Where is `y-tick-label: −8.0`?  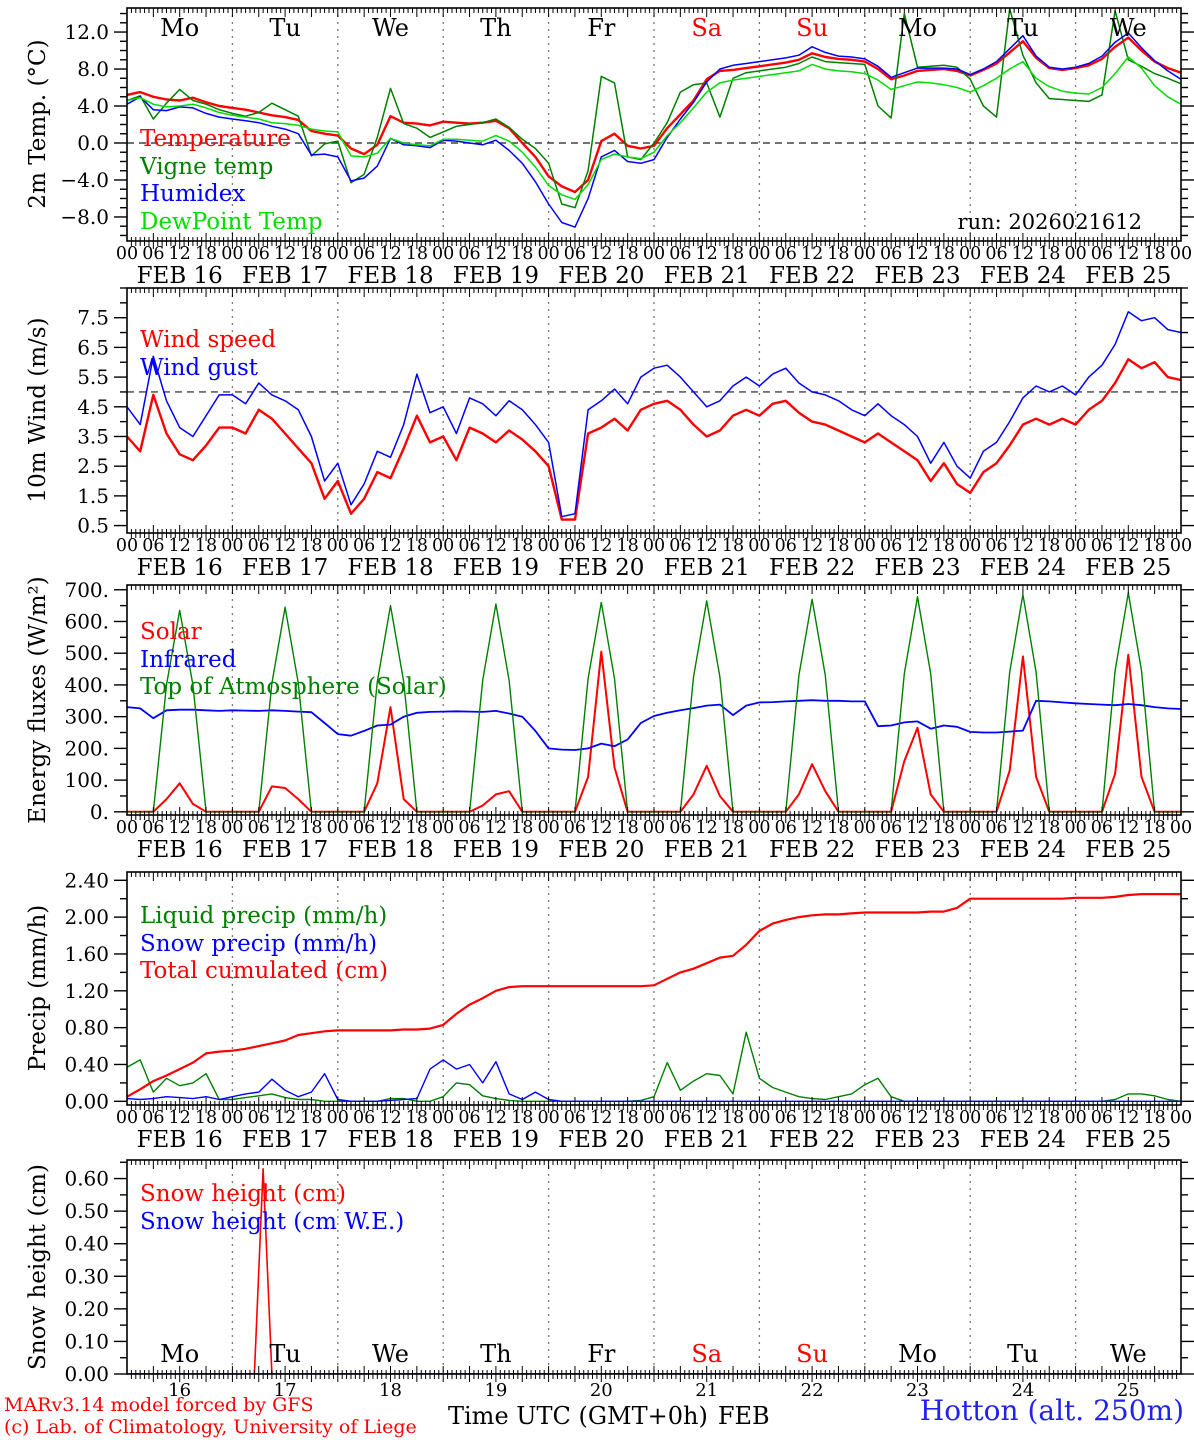
y-tick-label: −8.0 is located at coordinates (84, 217).